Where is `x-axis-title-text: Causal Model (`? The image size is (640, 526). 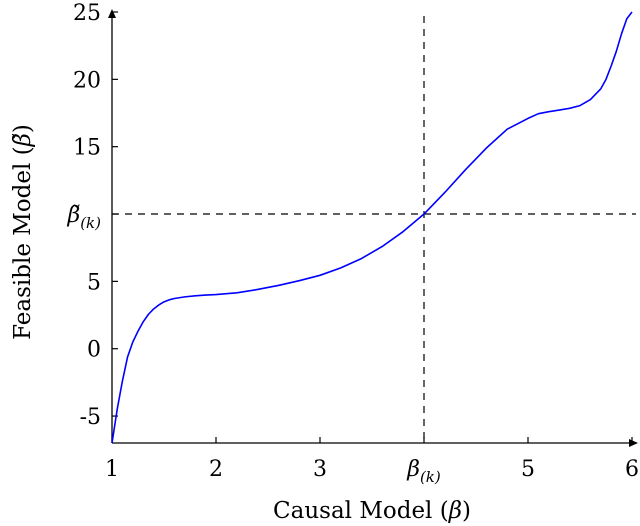 x-axis-title-text: Causal Model ( is located at coordinates (361, 511).